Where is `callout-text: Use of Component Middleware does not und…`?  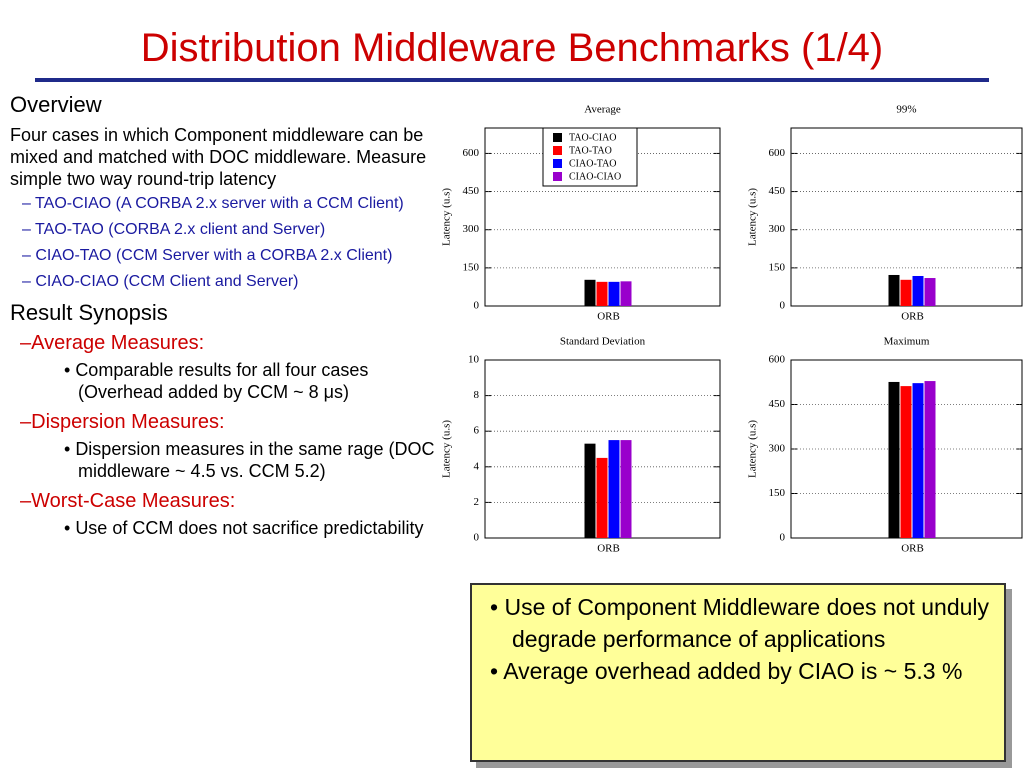 callout-text: Use of Component Middleware does not und… is located at coordinates (747, 623).